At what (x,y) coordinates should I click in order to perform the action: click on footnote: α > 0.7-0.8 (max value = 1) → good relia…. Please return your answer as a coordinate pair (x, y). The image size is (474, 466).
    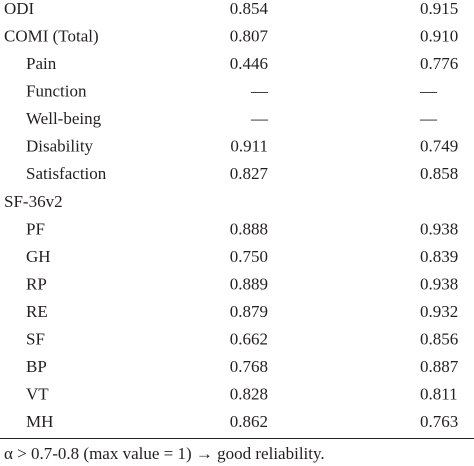
    Looking at the image, I should click on (164, 453).